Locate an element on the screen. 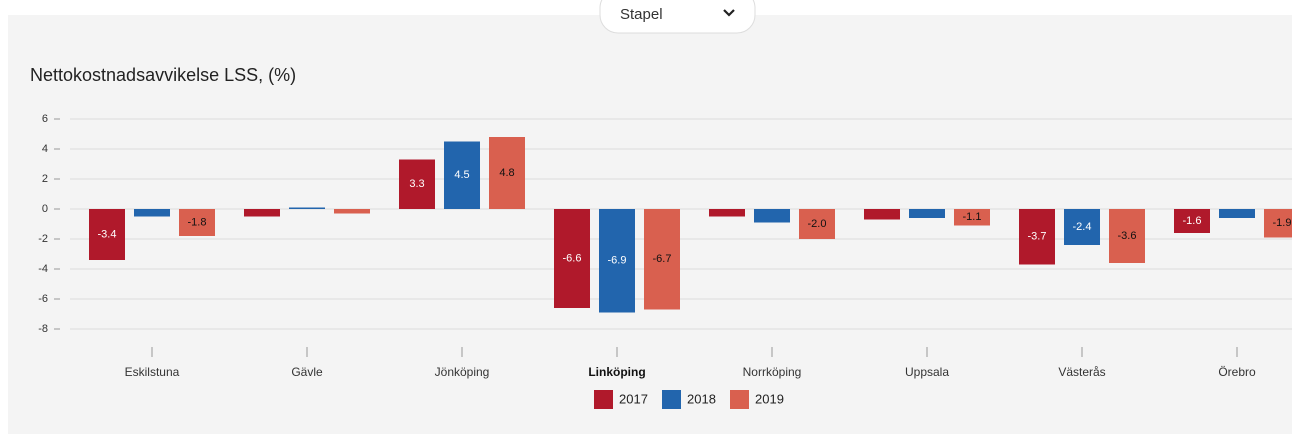 The image size is (1292, 439). value-label: -1.1 is located at coordinates (972, 217).